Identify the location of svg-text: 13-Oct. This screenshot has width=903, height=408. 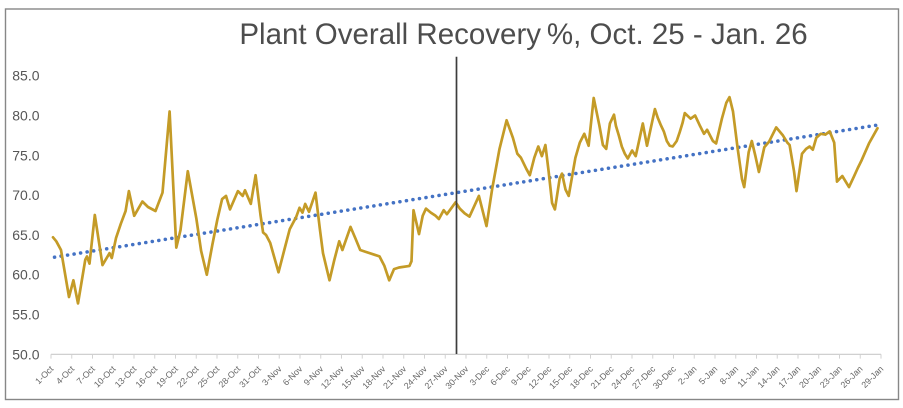
(126, 376).